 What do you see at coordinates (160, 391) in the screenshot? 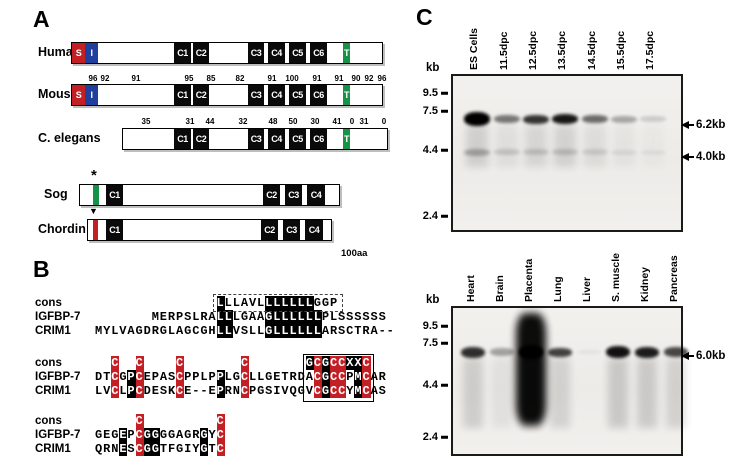
I see `residue-plain: DESK` at bounding box center [160, 391].